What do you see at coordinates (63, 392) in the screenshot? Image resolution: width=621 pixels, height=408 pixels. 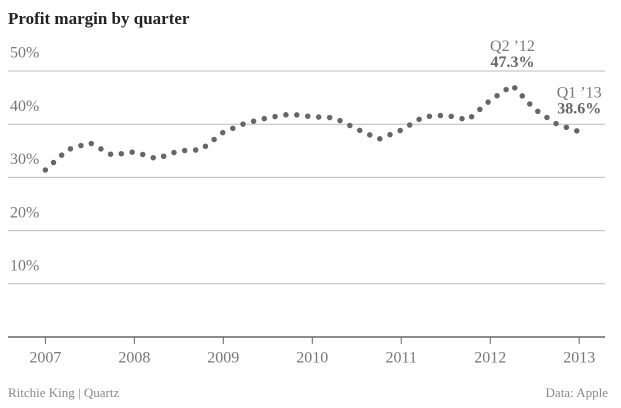 I see `source: Ritchie King | Quartz` at bounding box center [63, 392].